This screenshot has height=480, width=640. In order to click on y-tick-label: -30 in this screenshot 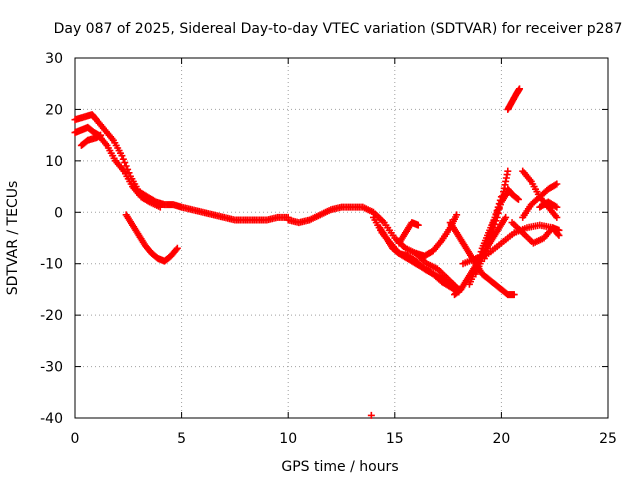, I will do `click(51, 368)`.